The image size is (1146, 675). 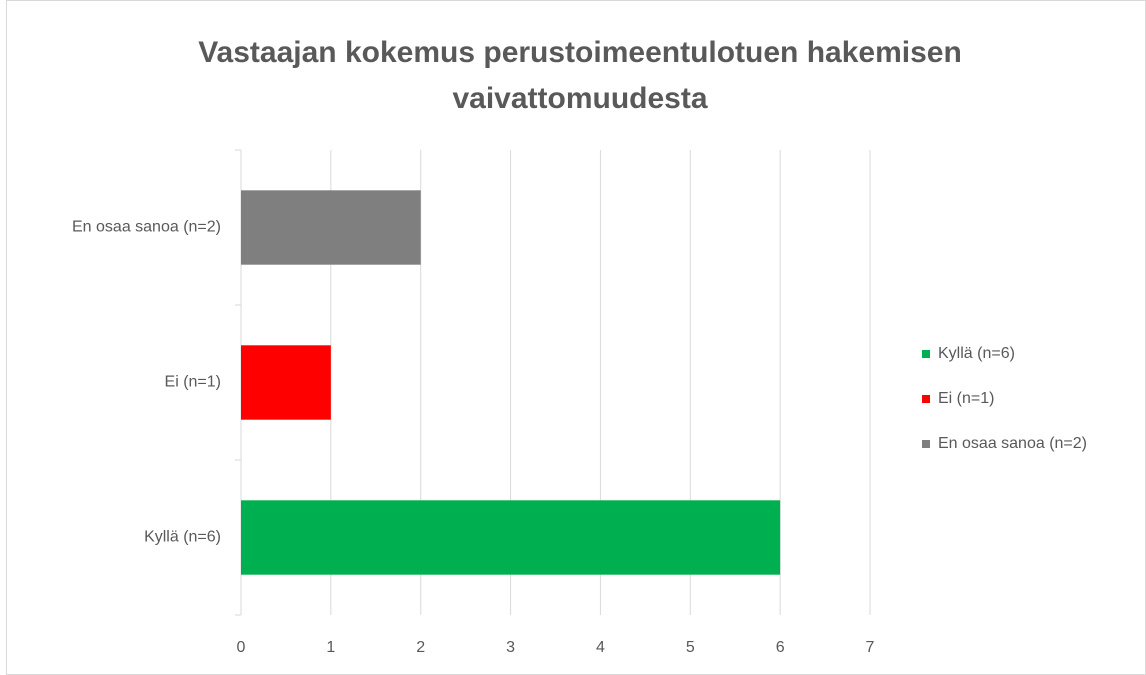 I want to click on y-tick-label: Kyllä (n=6), so click(x=182, y=537).